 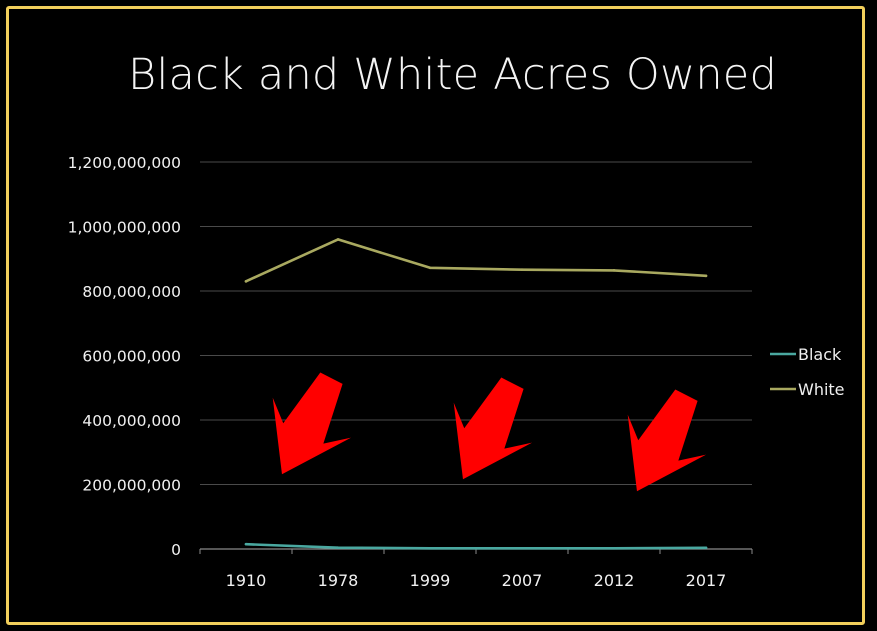 I want to click on y-tick-label: 0, so click(x=176, y=550).